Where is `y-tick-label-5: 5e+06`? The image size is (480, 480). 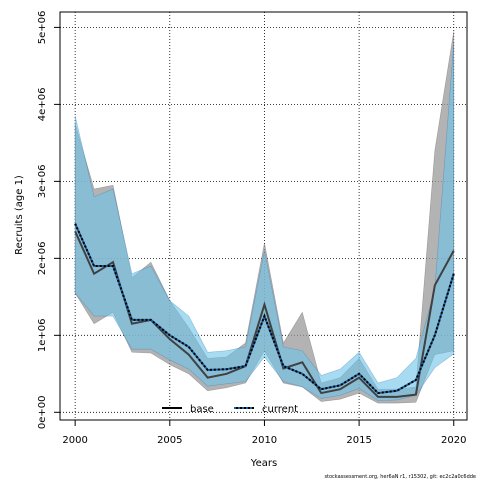 y-tick-label-5: 5e+06 is located at coordinates (42, 28).